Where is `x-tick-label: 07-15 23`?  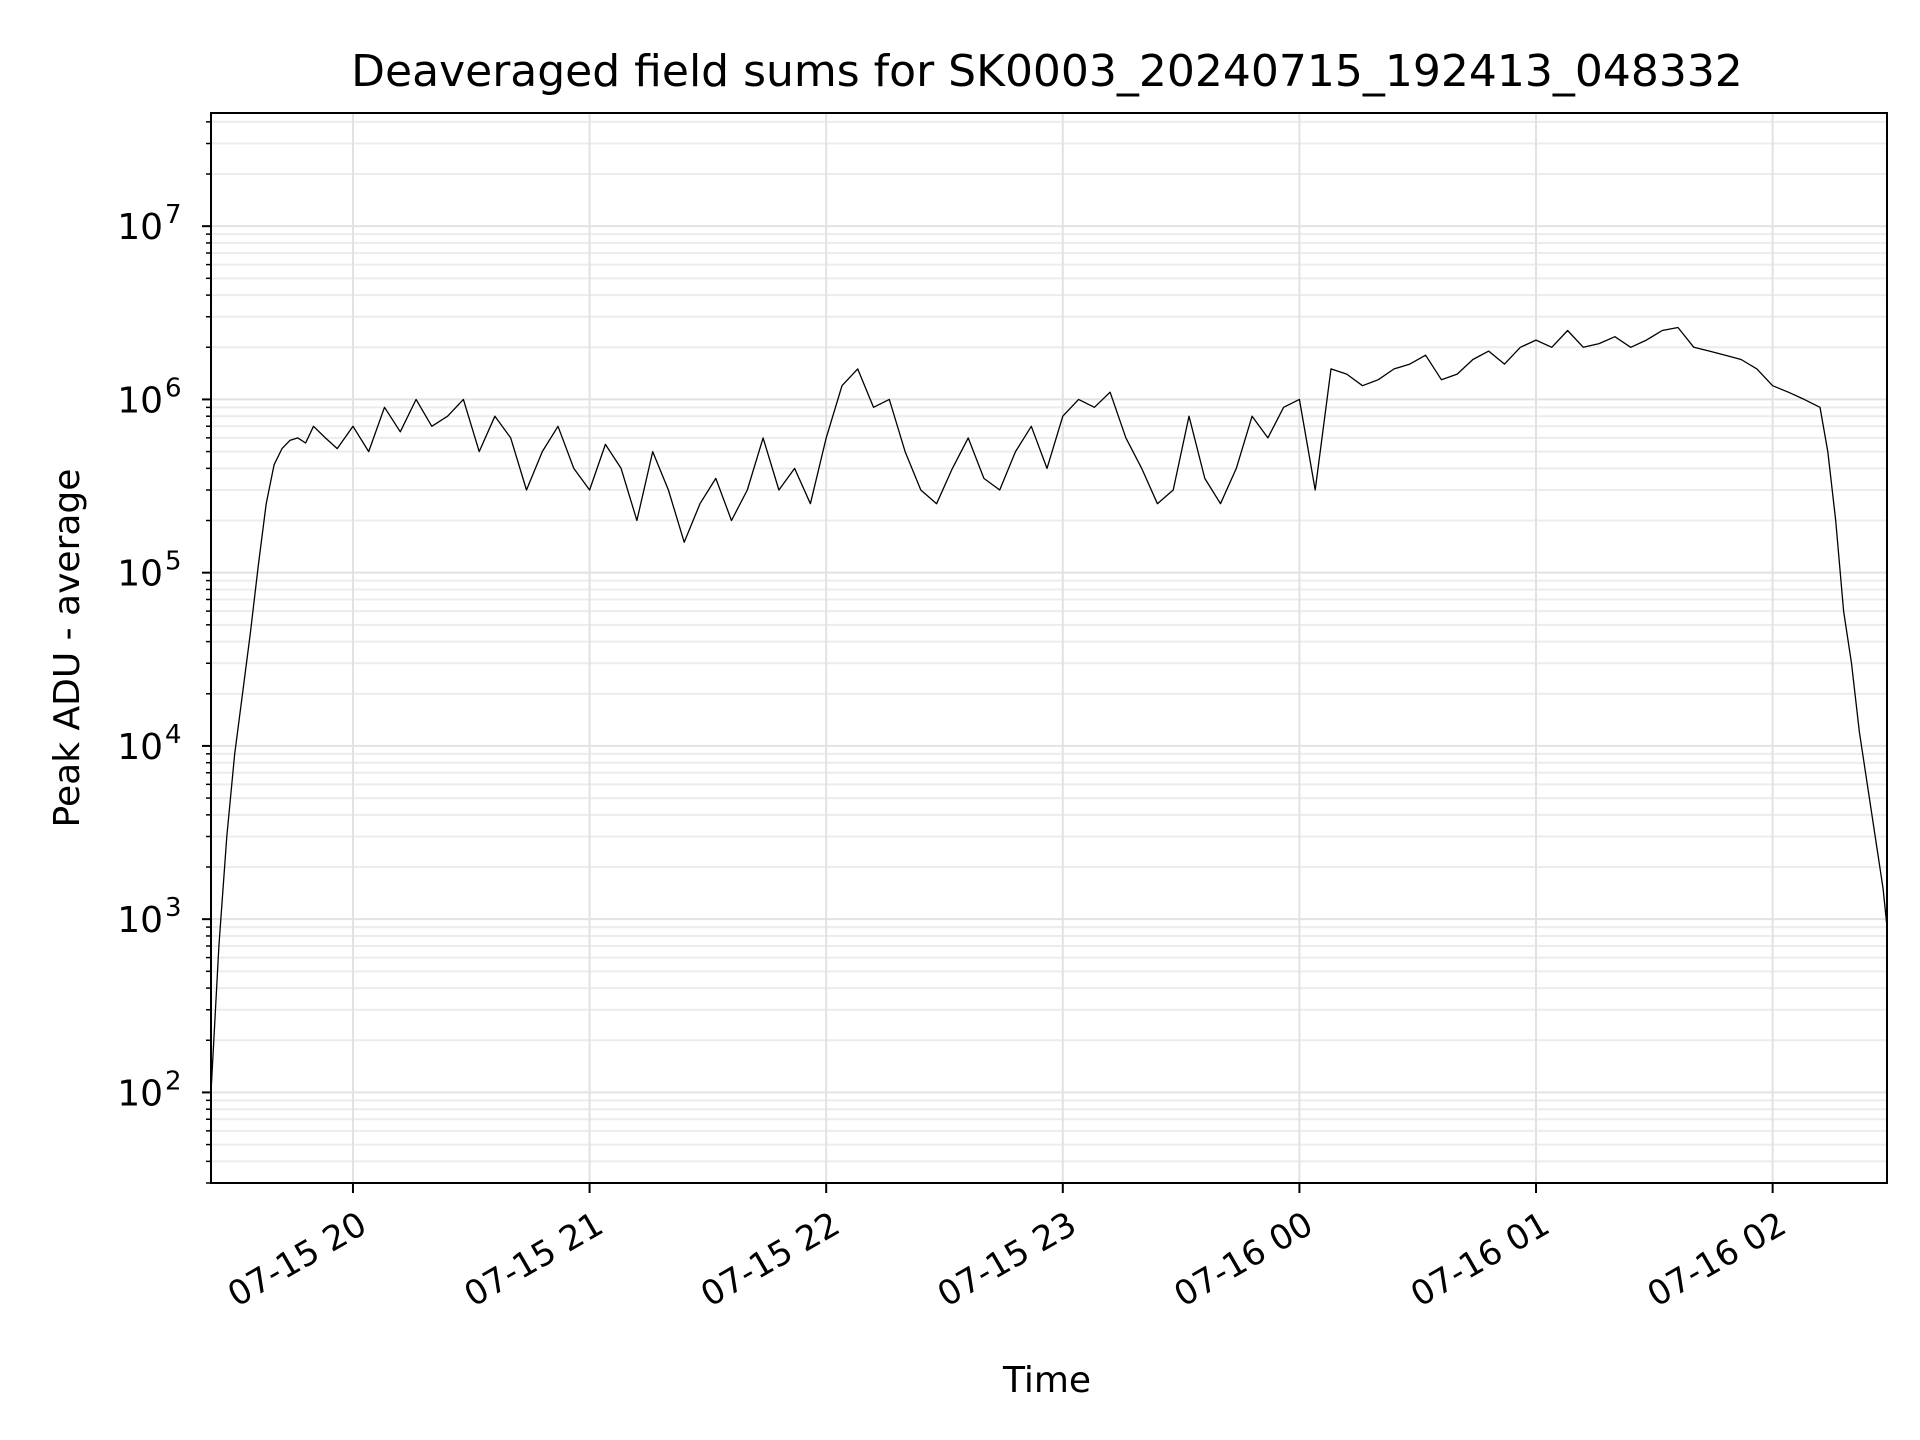
x-tick-label: 07-15 23 is located at coordinates (1007, 1259).